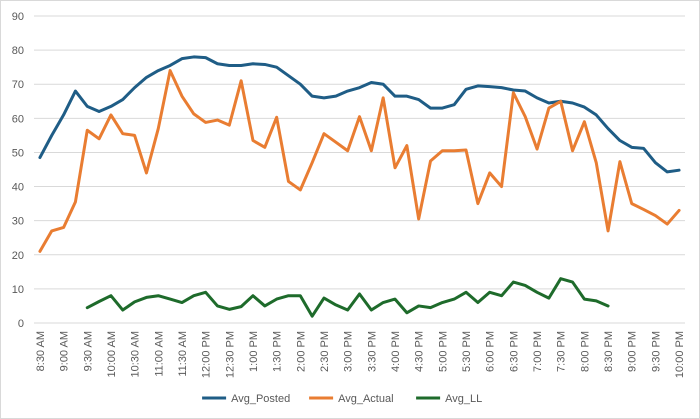 The image size is (700, 419). I want to click on x-tick-label: 6:00 PM, so click(491, 351).